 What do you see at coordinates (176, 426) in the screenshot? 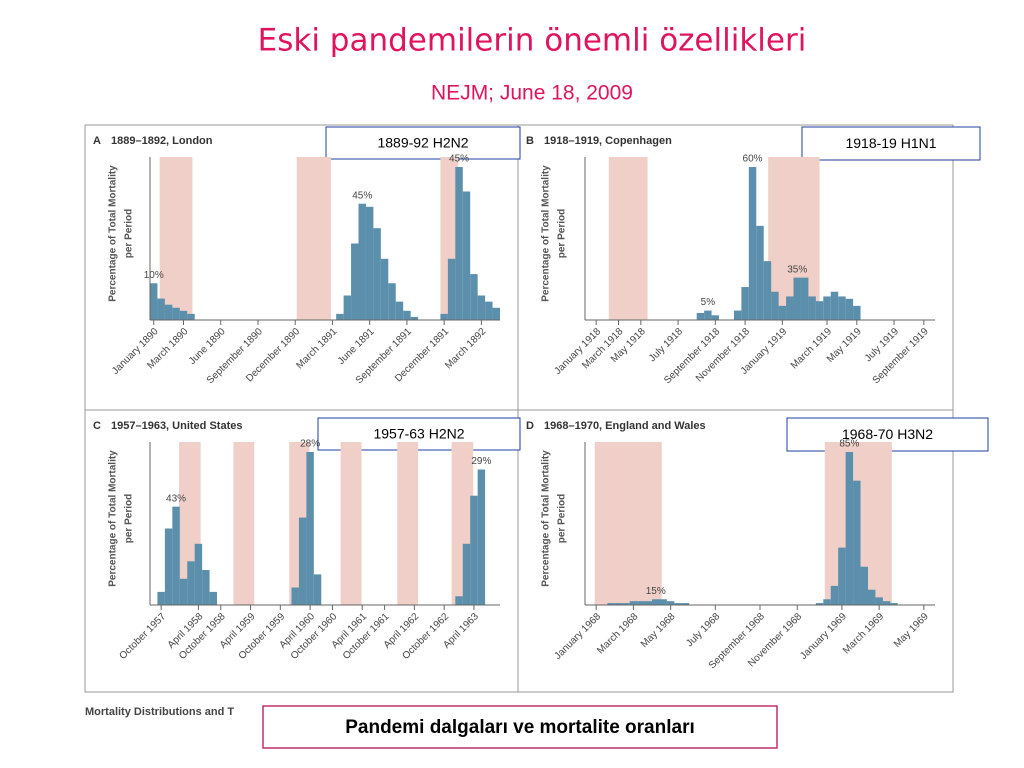
I see `panel-title: 1957–1963, United States` at bounding box center [176, 426].